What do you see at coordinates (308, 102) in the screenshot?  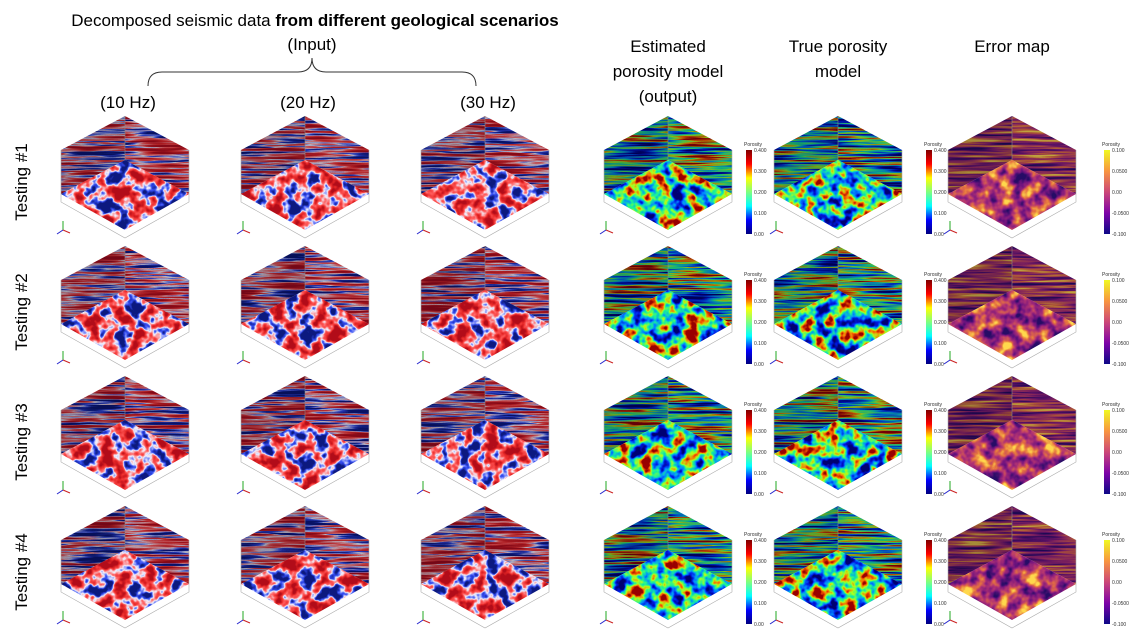 I see `column-label: (20 Hz)` at bounding box center [308, 102].